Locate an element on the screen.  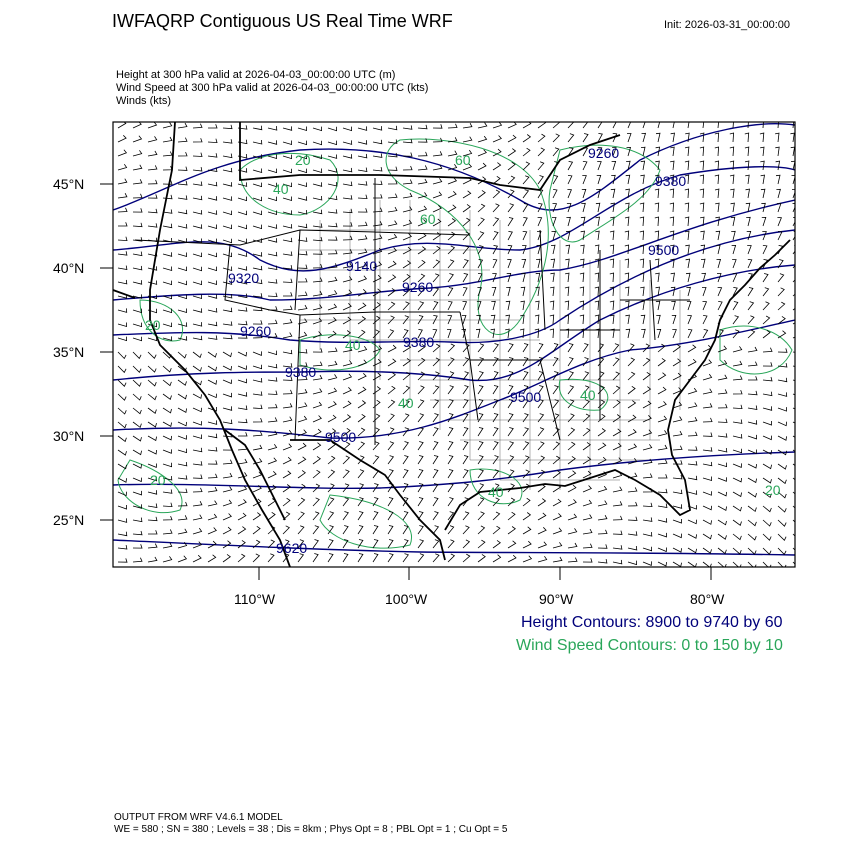
lat-label: 45°N is located at coordinates (68, 184).